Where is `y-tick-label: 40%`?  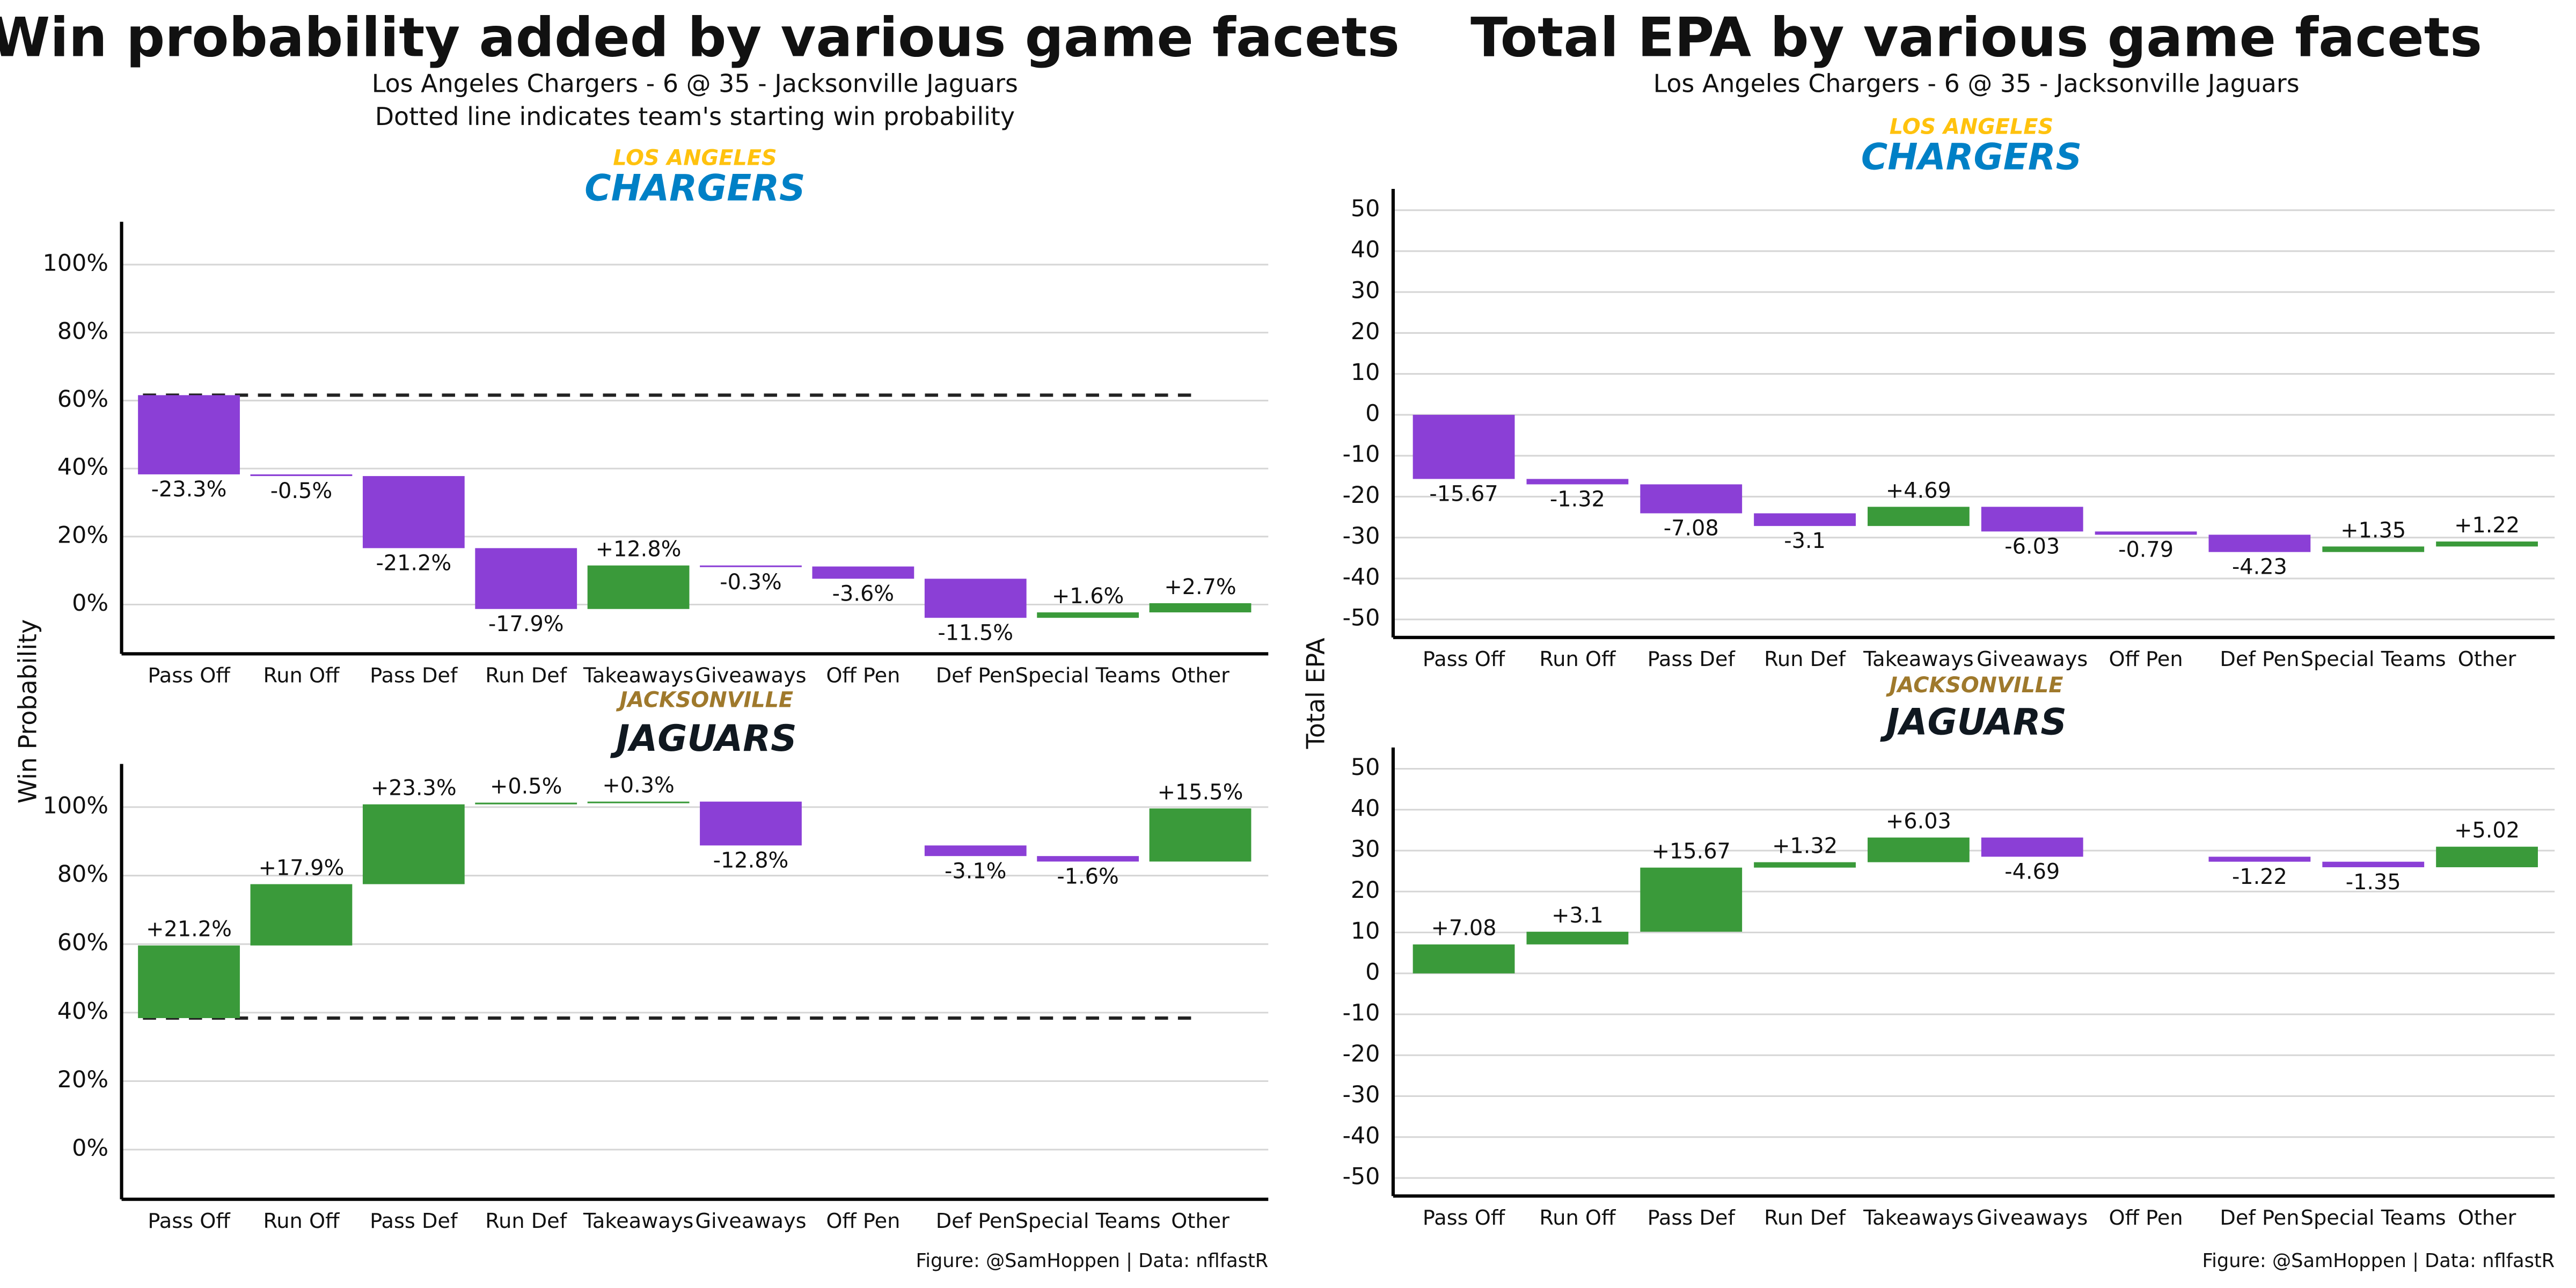
y-tick-label: 40% is located at coordinates (82, 467).